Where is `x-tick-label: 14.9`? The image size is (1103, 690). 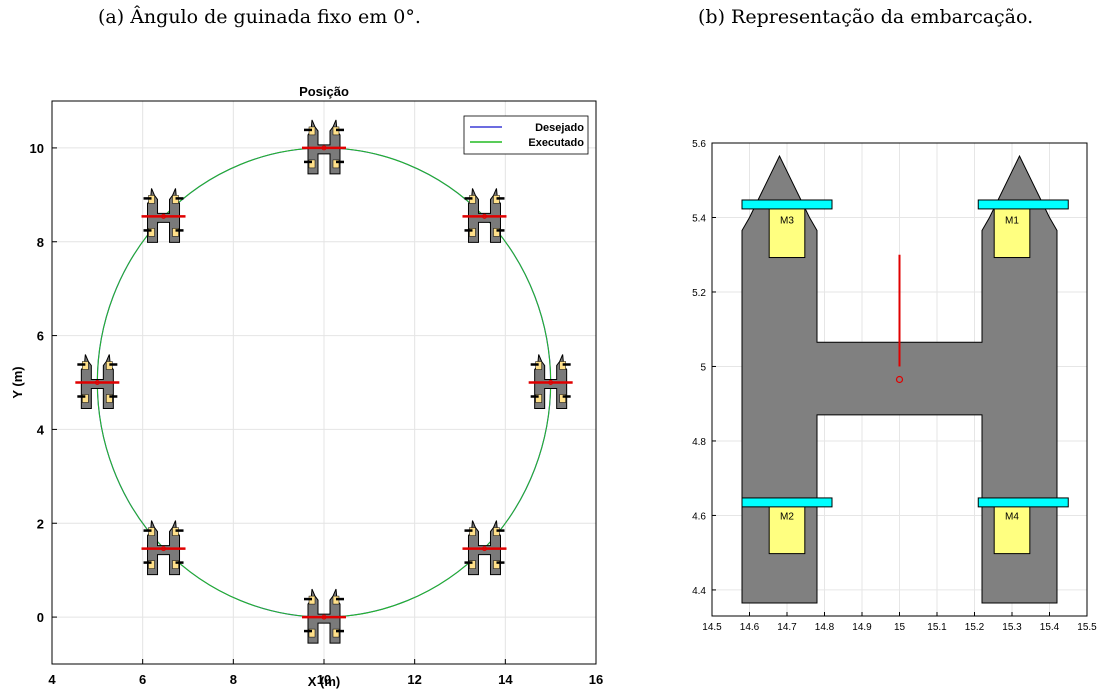 x-tick-label: 14.9 is located at coordinates (862, 627).